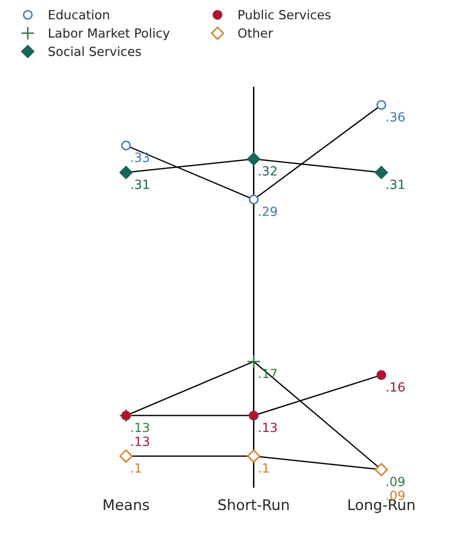 The height and width of the screenshot is (542, 453). What do you see at coordinates (255, 33) in the screenshot?
I see `legend-label: Other` at bounding box center [255, 33].